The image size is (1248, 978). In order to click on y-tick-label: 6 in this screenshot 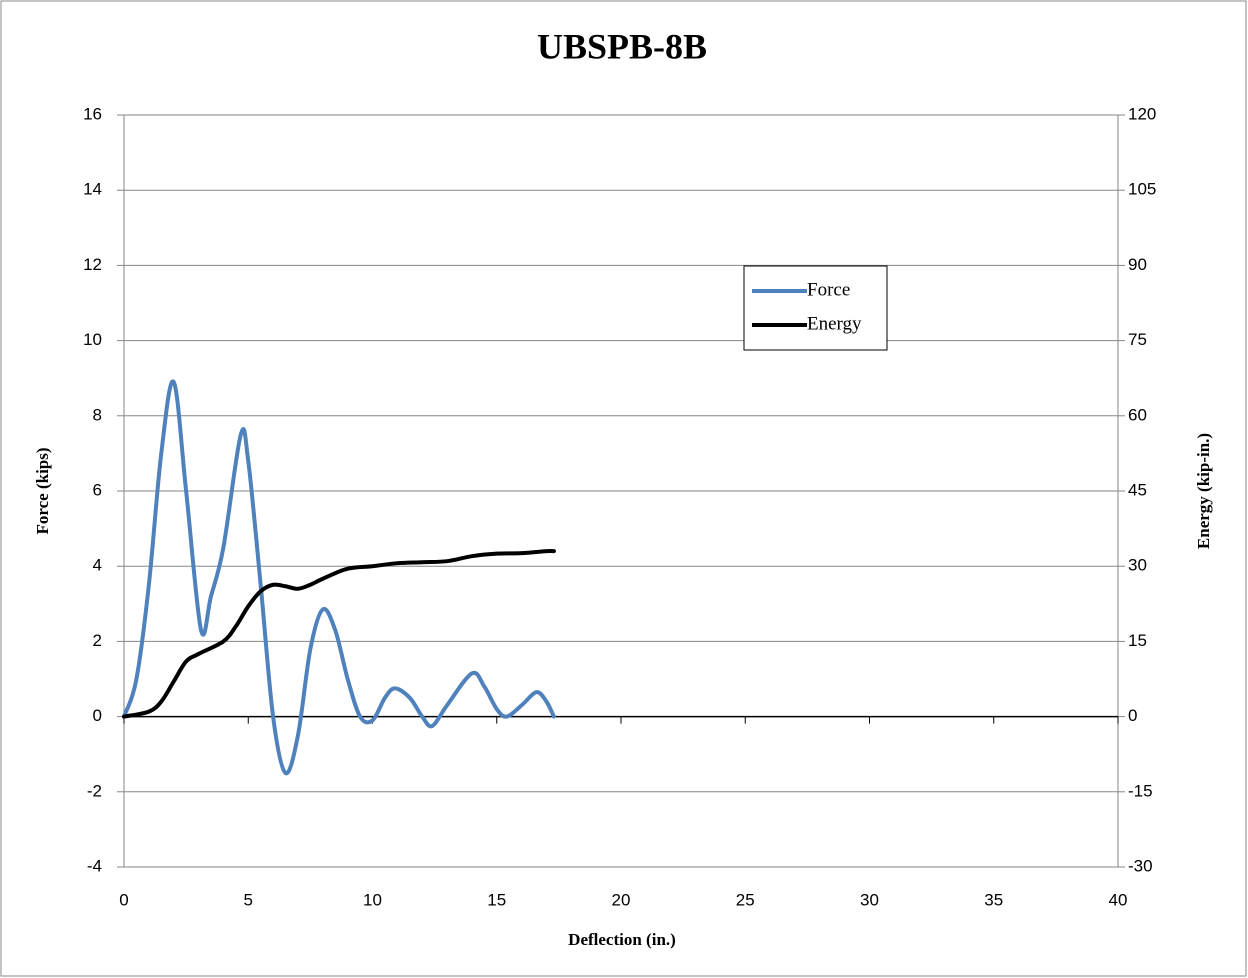, I will do `click(97, 489)`.